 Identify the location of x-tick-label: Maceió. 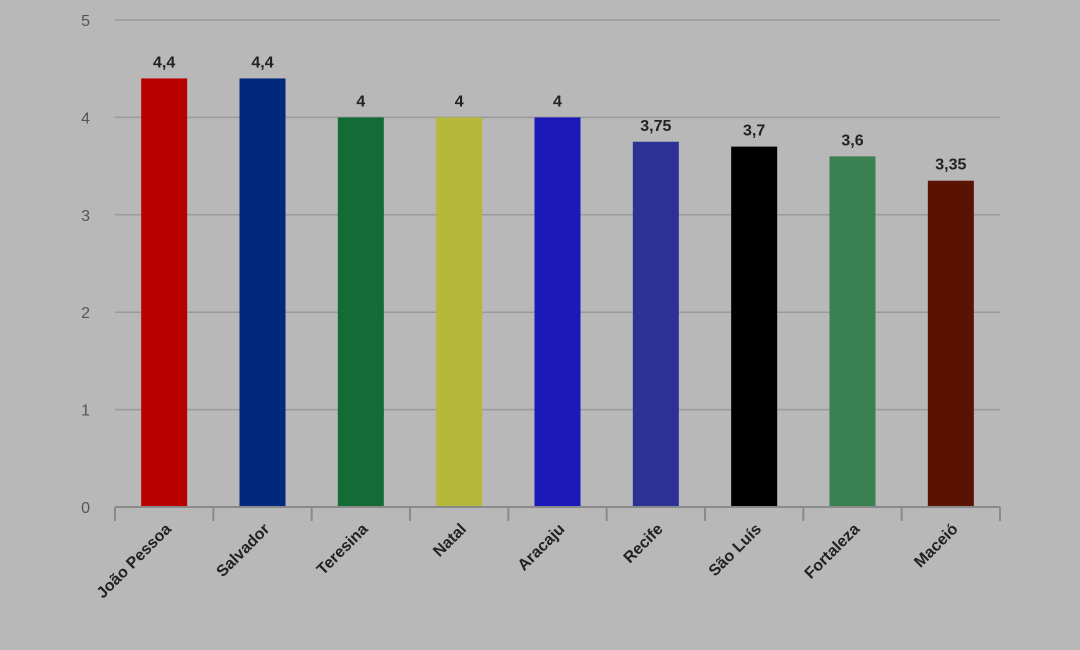
(936, 546).